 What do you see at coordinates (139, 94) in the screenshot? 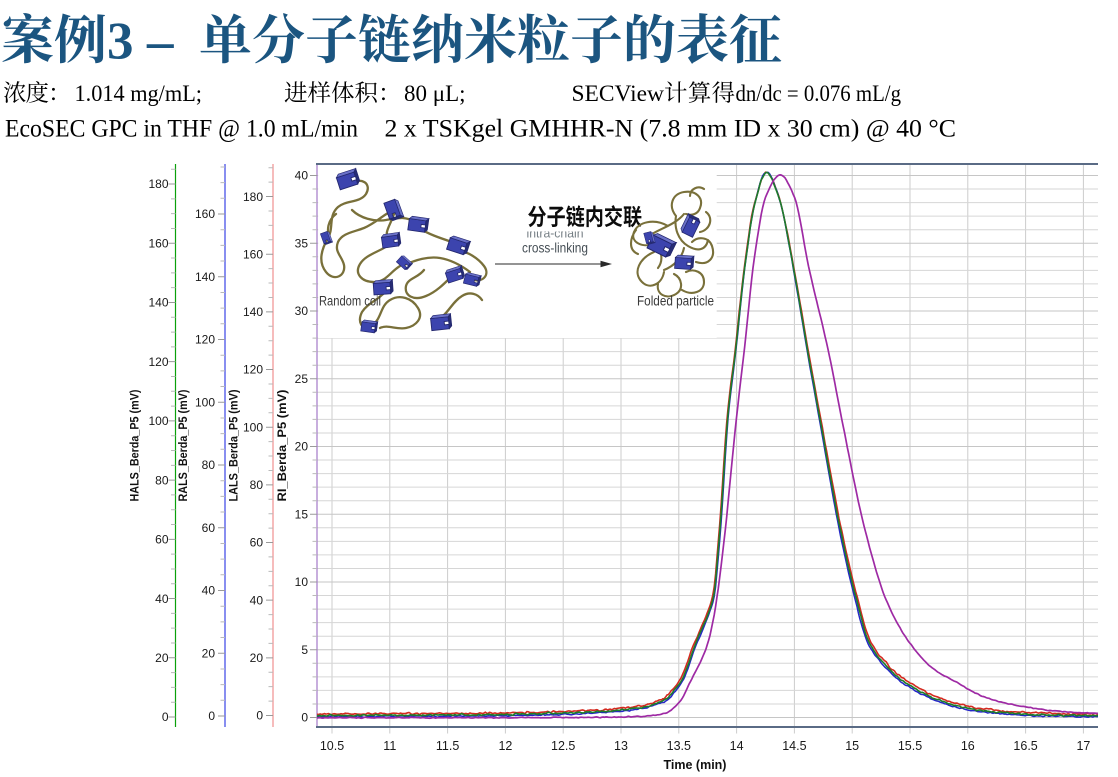
I see `svg-text: 1.014 mg/mL;` at bounding box center [139, 94].